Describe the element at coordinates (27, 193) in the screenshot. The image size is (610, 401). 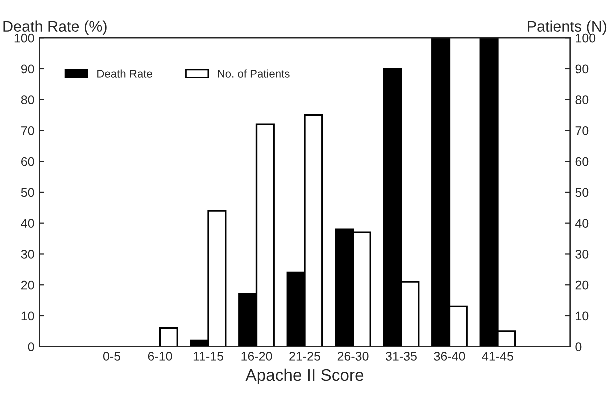
I see `y-tick-label: 50` at that location.